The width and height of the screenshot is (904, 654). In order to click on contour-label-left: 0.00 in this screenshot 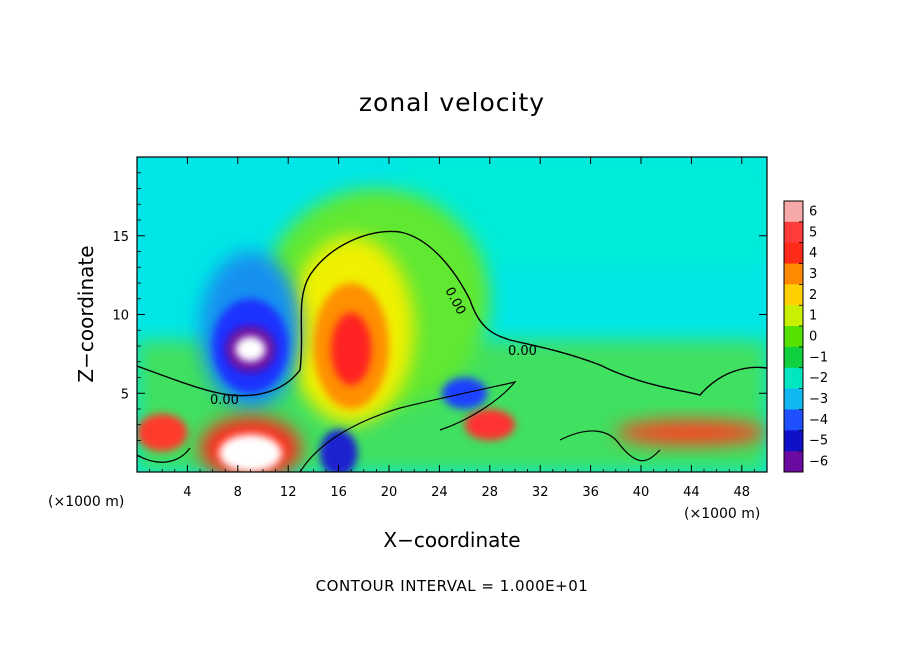, I will do `click(224, 400)`.